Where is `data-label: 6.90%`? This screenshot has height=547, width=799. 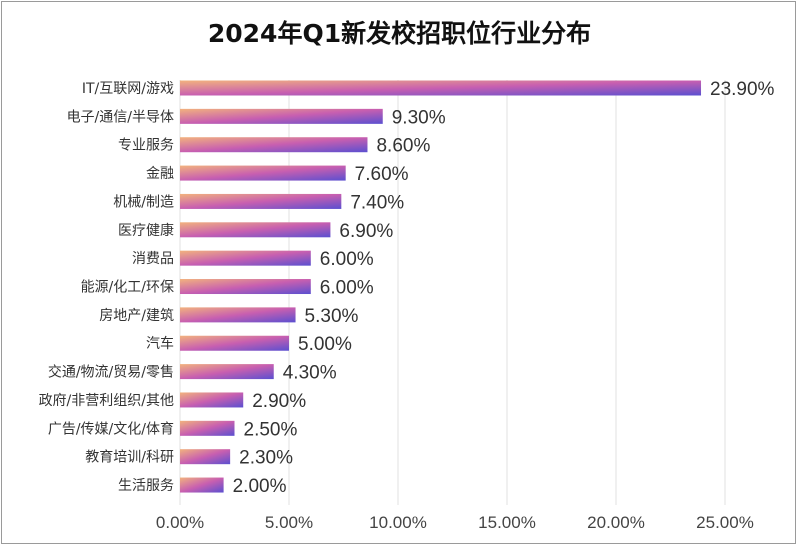
data-label: 6.90% is located at coordinates (366, 231).